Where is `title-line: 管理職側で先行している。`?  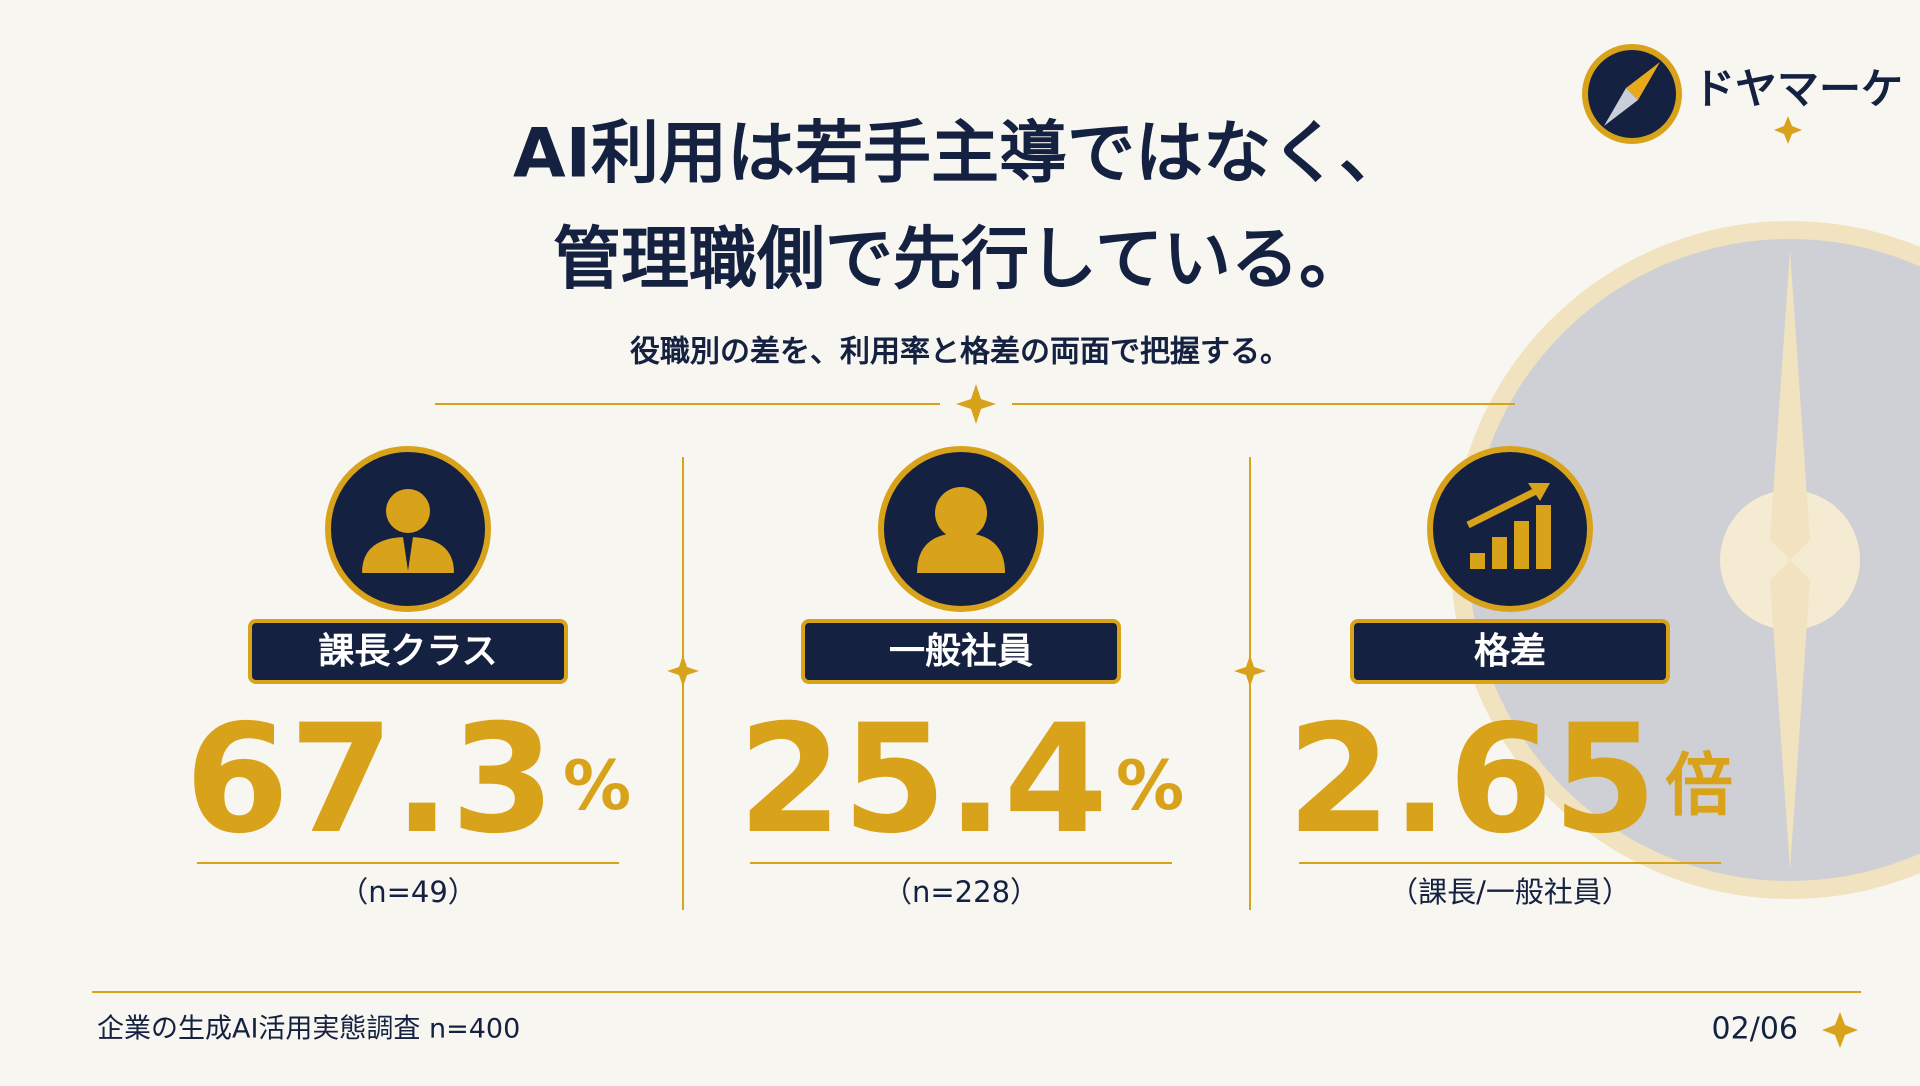 title-line: 管理職側で先行している。 is located at coordinates (960, 260).